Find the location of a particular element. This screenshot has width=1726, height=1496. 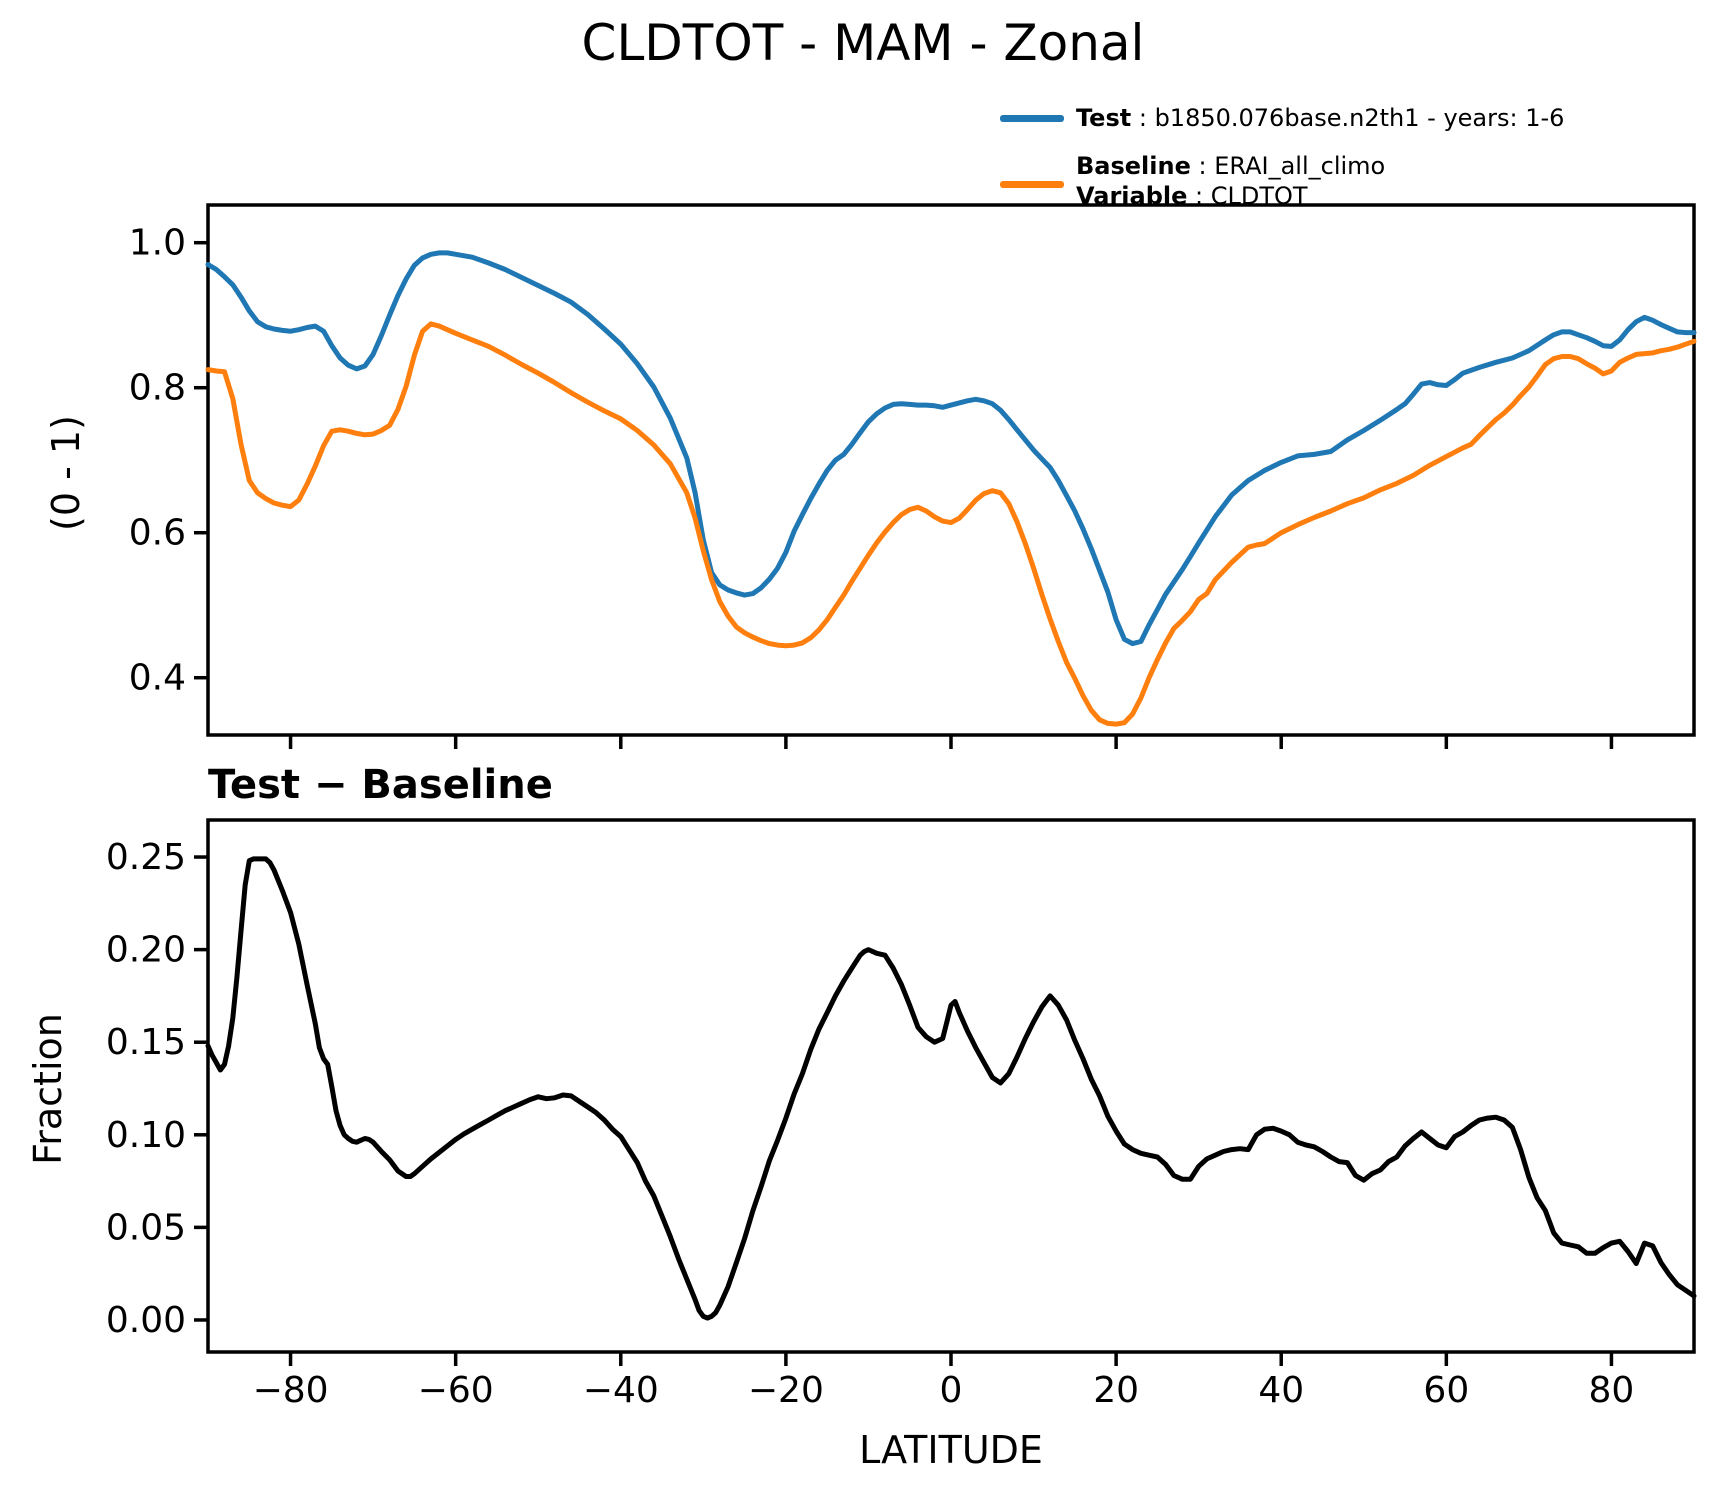

x-tick-label: −80 is located at coordinates (291, 1390).